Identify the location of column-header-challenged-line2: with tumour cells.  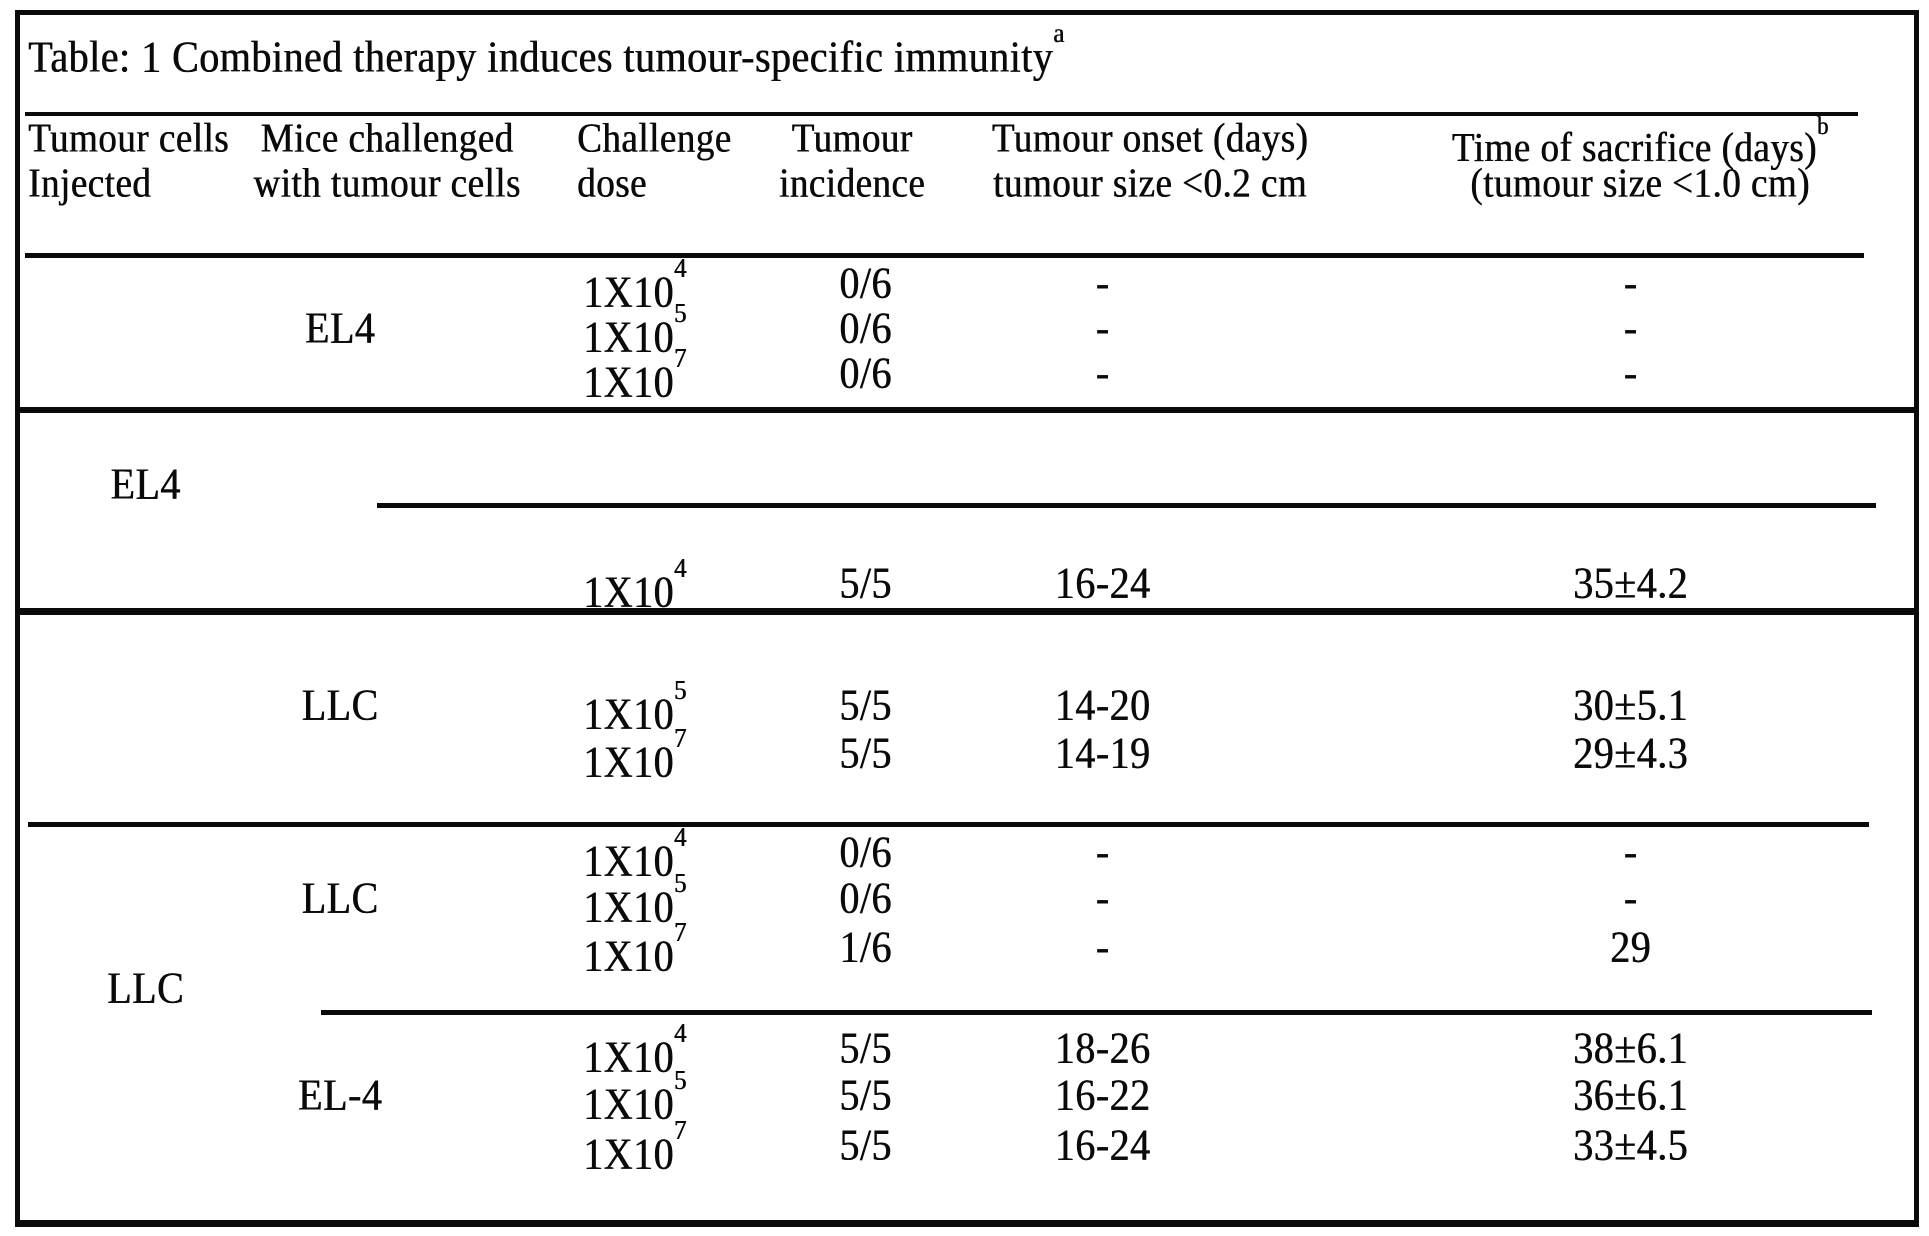
(387, 183).